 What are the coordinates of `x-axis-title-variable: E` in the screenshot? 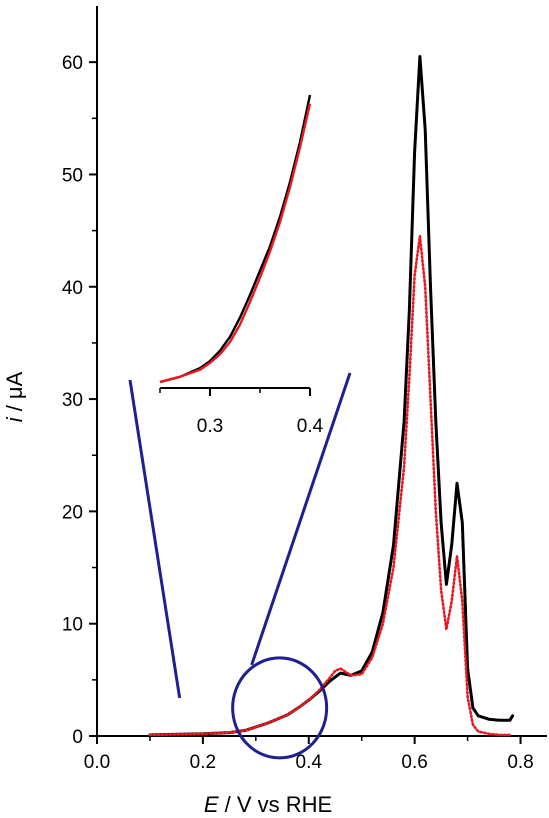 It's located at (211, 804).